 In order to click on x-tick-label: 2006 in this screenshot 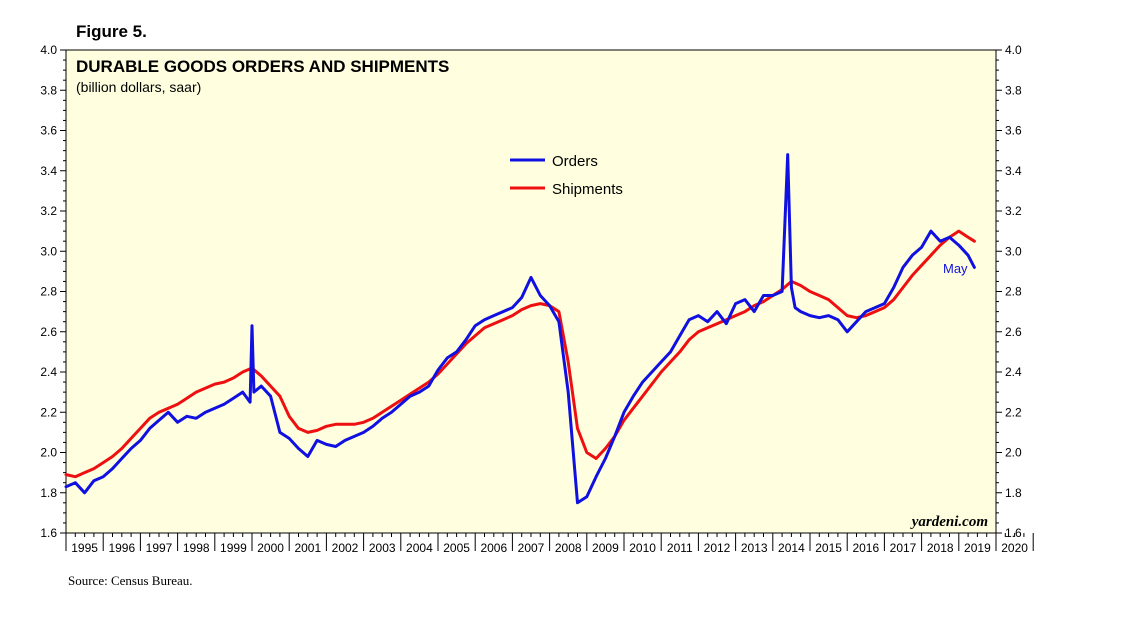, I will do `click(493, 548)`.